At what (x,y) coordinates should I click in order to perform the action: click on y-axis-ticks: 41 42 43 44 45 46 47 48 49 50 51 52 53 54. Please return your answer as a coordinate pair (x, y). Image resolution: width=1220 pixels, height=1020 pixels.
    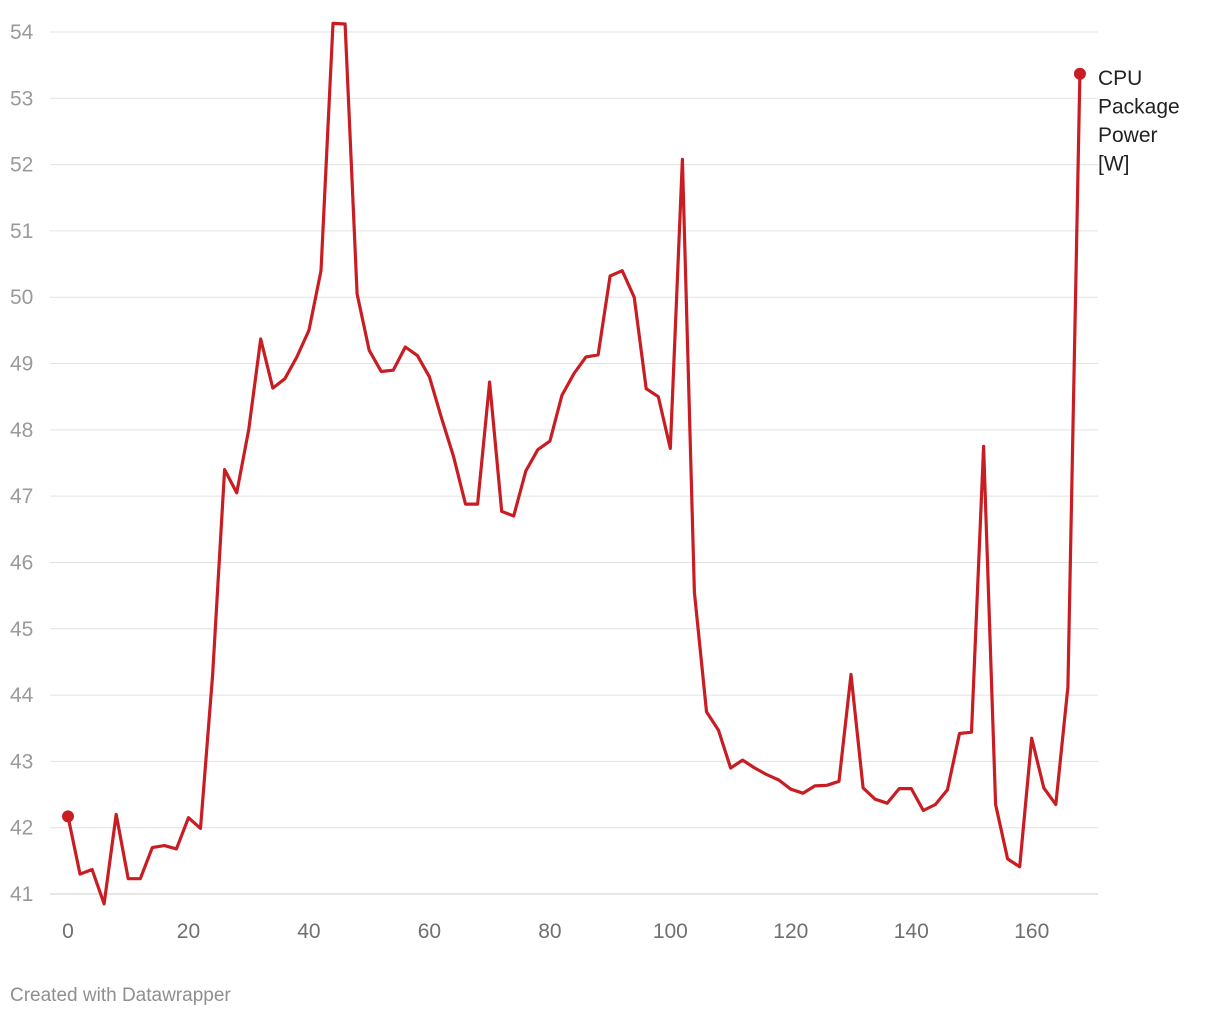
    Looking at the image, I should click on (22, 463).